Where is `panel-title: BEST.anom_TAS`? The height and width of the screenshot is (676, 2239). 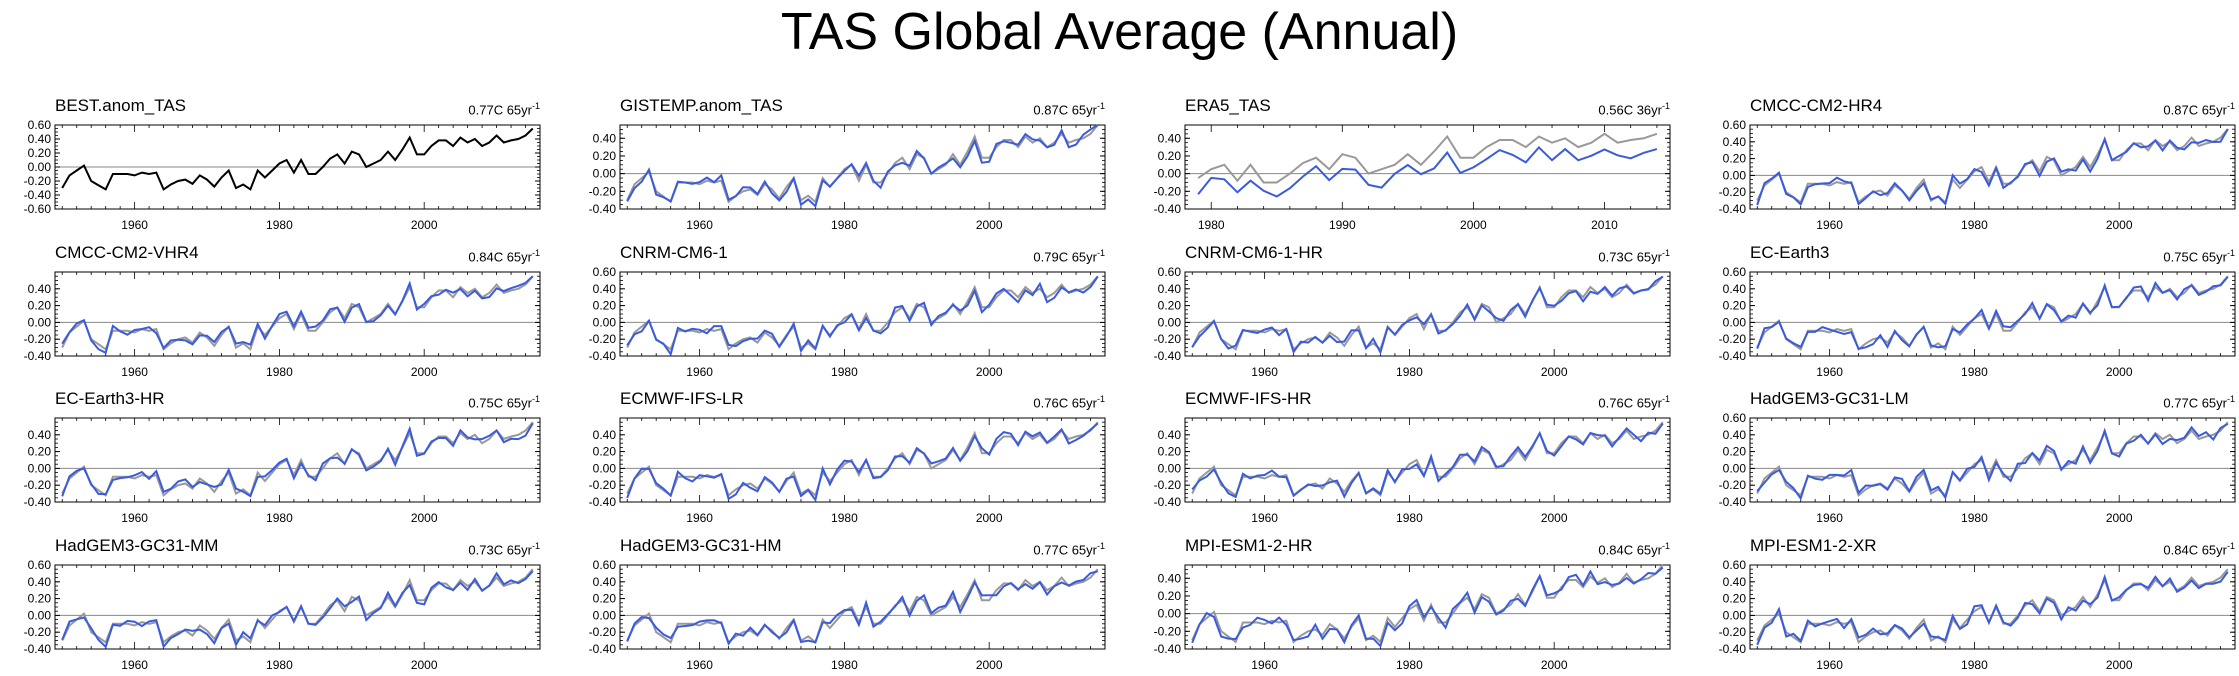
panel-title: BEST.anom_TAS is located at coordinates (121, 105).